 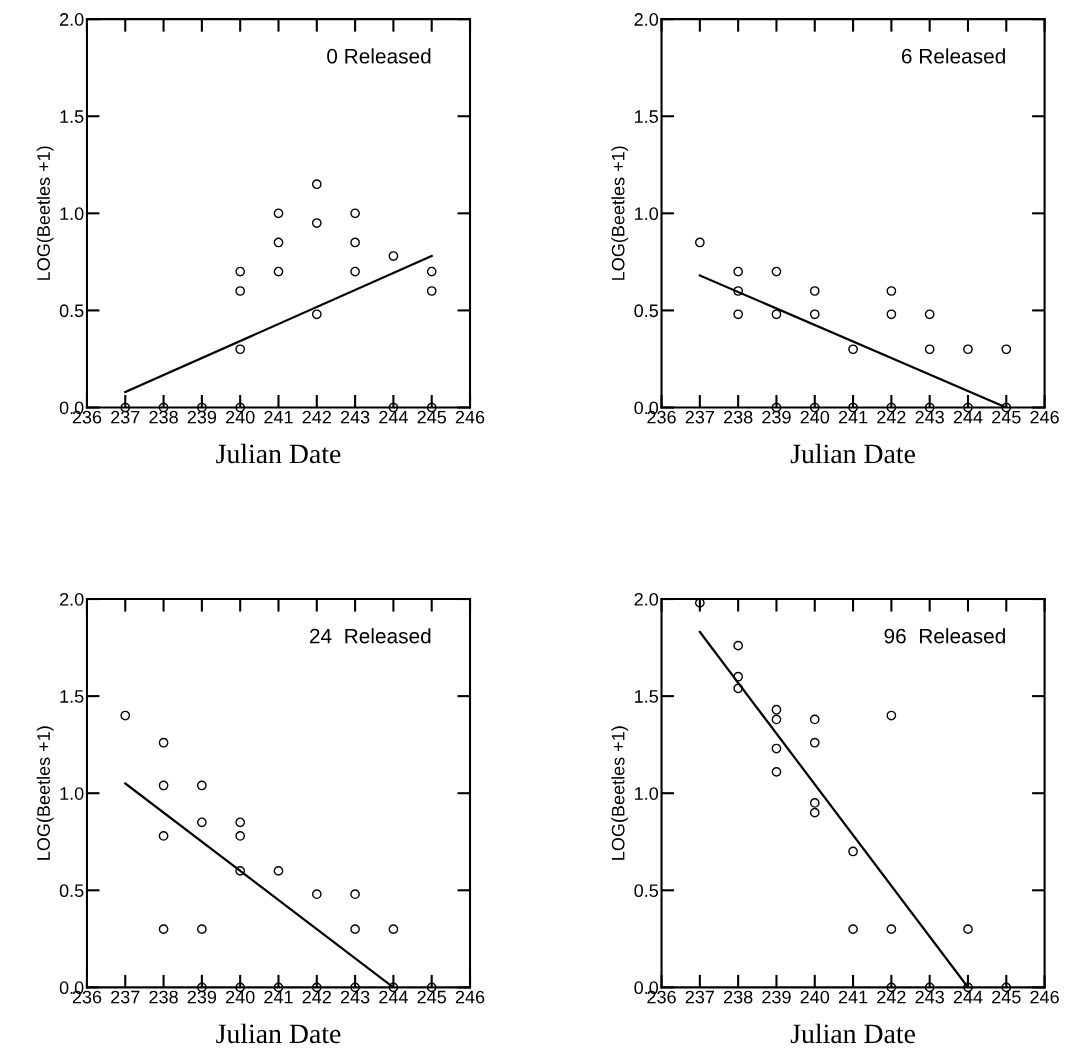 I want to click on x-tick-label: 243, so click(x=355, y=417).